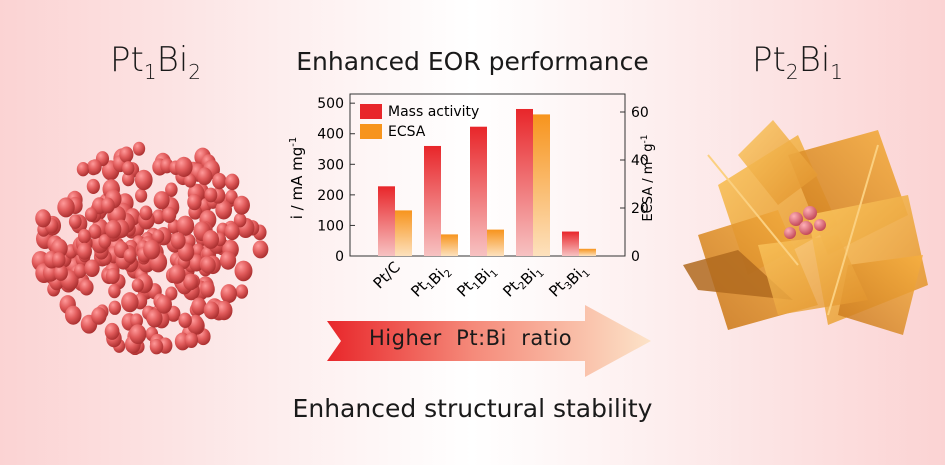 The image size is (945, 465). I want to click on y-left-tick-label: 0, so click(339, 257).